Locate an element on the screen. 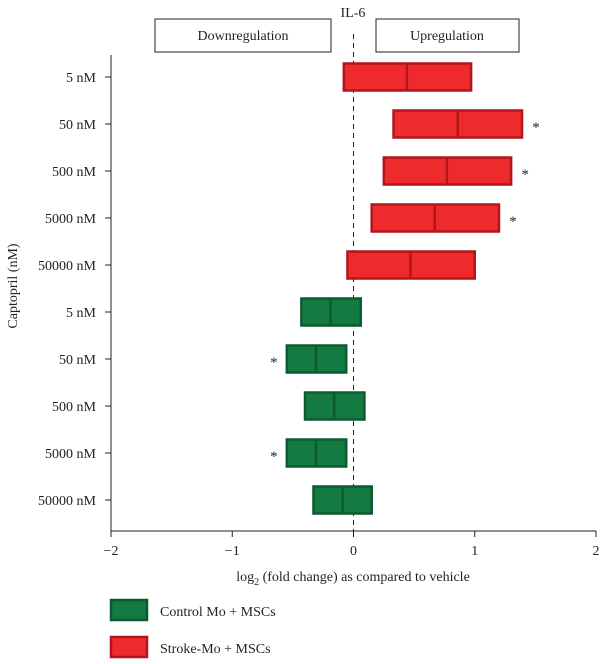 The width and height of the screenshot is (600, 664). region-upregulation-box: Upregulation is located at coordinates (447, 35).